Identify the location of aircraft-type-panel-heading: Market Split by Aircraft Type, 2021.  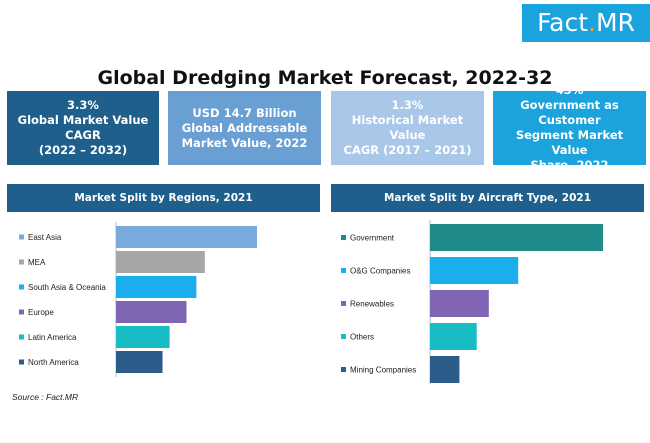
(487, 198).